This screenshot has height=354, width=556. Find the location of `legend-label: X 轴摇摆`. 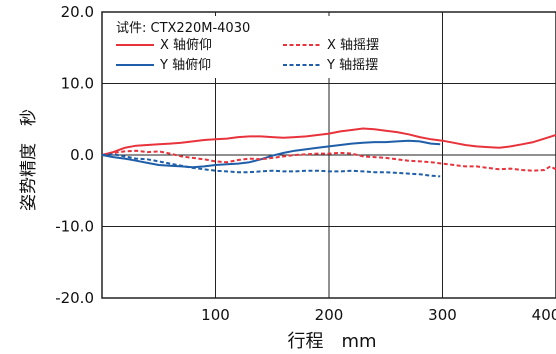

legend-label: X 轴摇摆 is located at coordinates (353, 45).